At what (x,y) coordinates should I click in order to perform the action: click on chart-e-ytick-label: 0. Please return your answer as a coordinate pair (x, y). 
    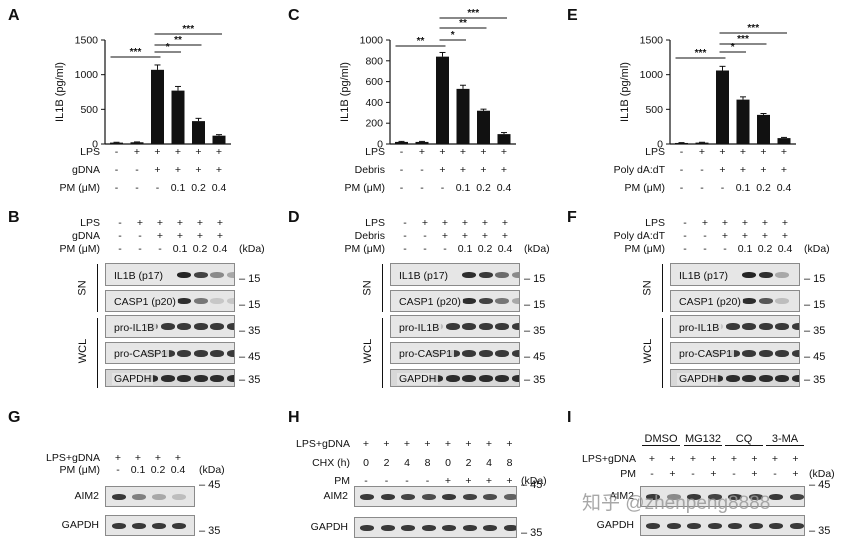
    Looking at the image, I should click on (660, 145).